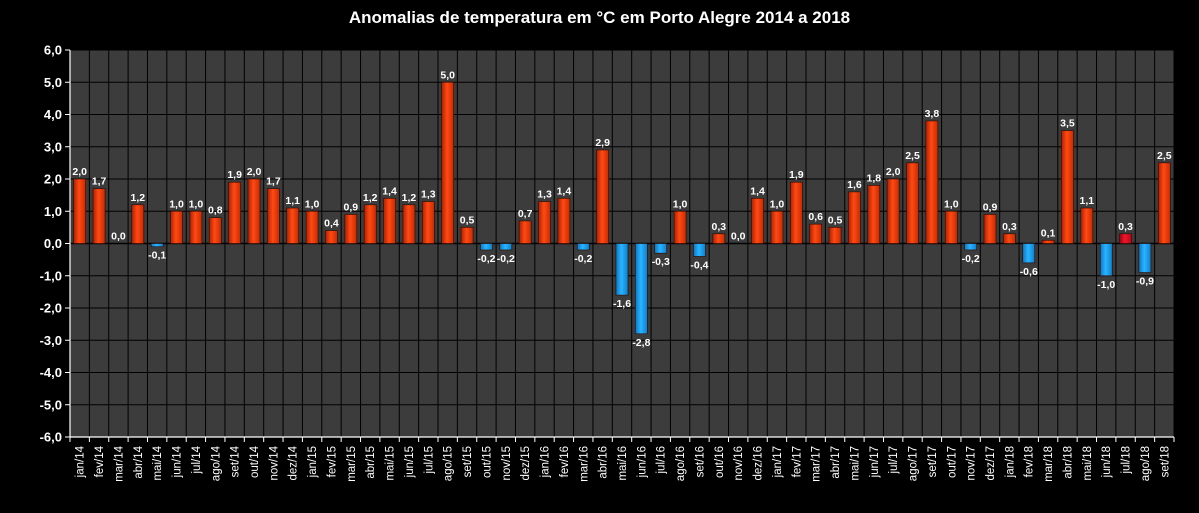 The image size is (1199, 513). What do you see at coordinates (468, 461) in the screenshot?
I see `x-tick-label: set/15` at bounding box center [468, 461].